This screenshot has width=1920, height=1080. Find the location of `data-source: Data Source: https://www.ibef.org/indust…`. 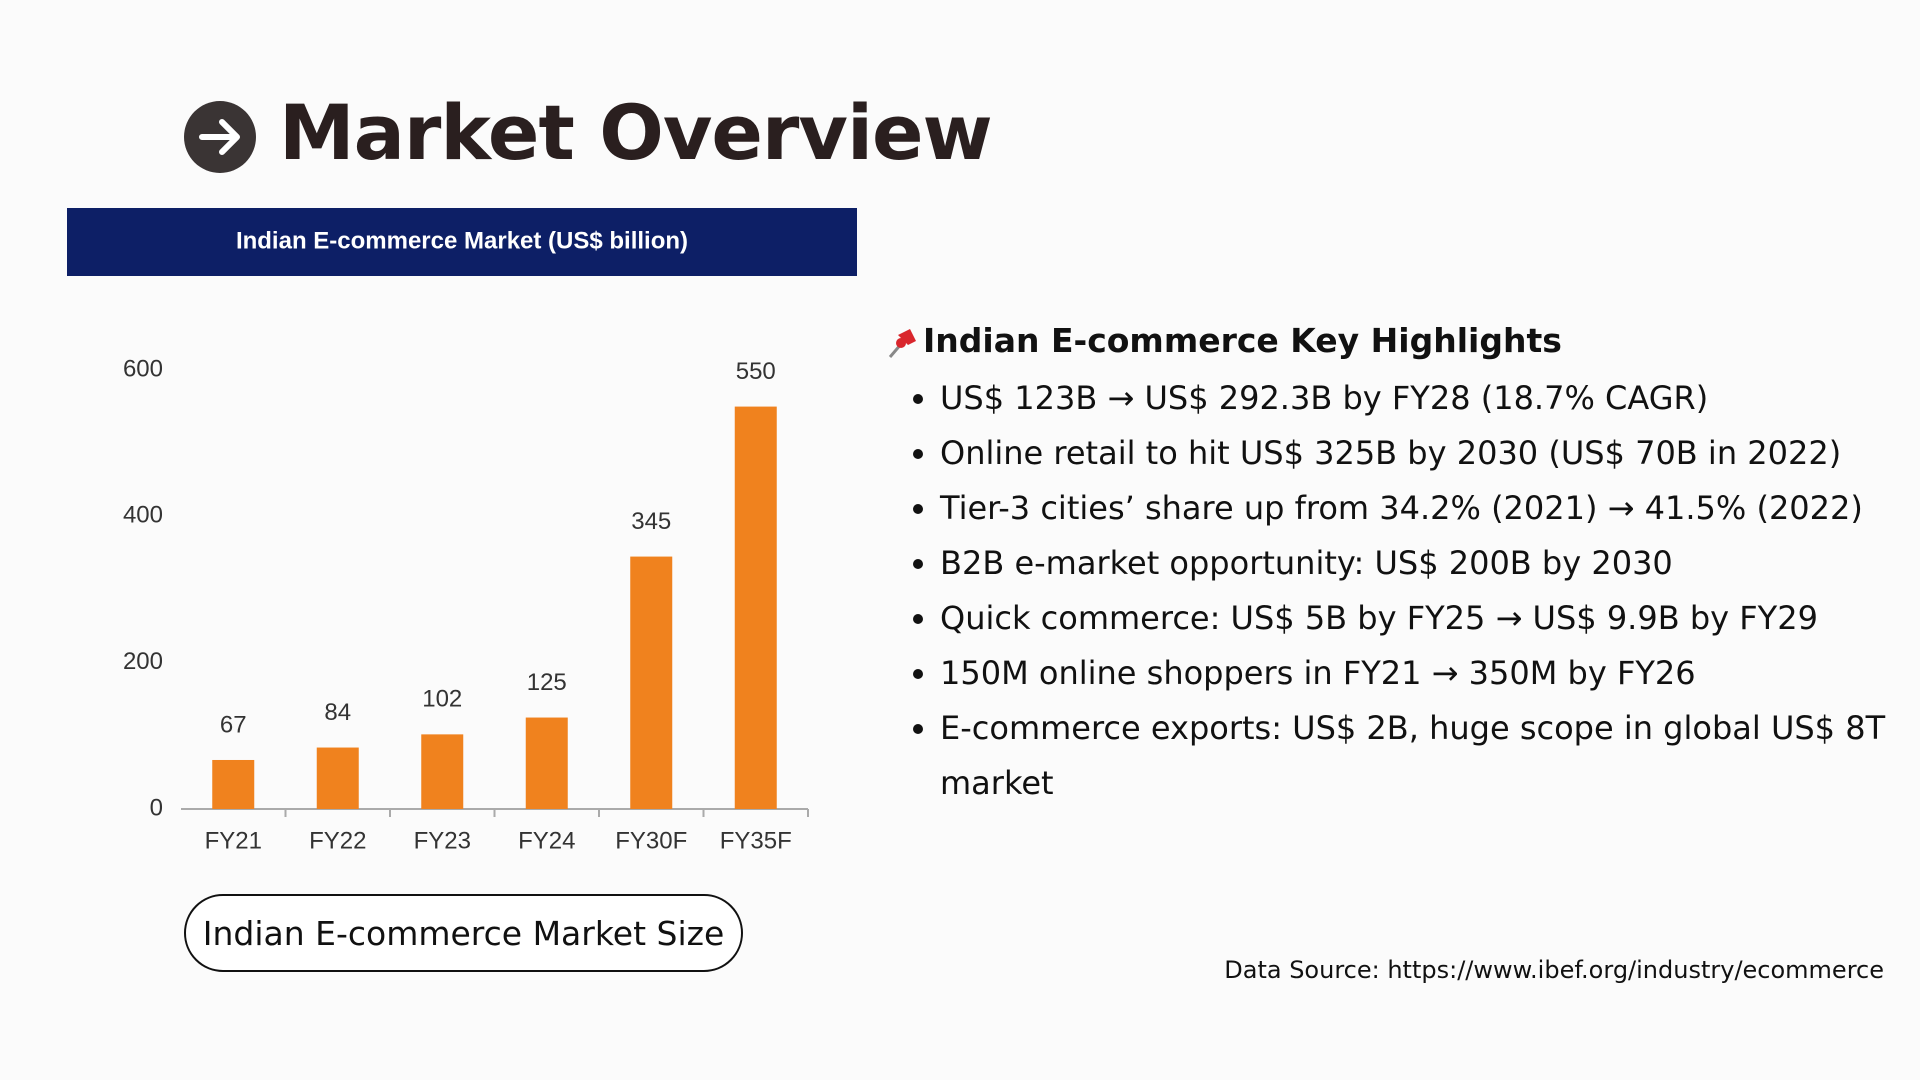

data-source: Data Source: https://www.ibef.org/indust… is located at coordinates (1554, 970).